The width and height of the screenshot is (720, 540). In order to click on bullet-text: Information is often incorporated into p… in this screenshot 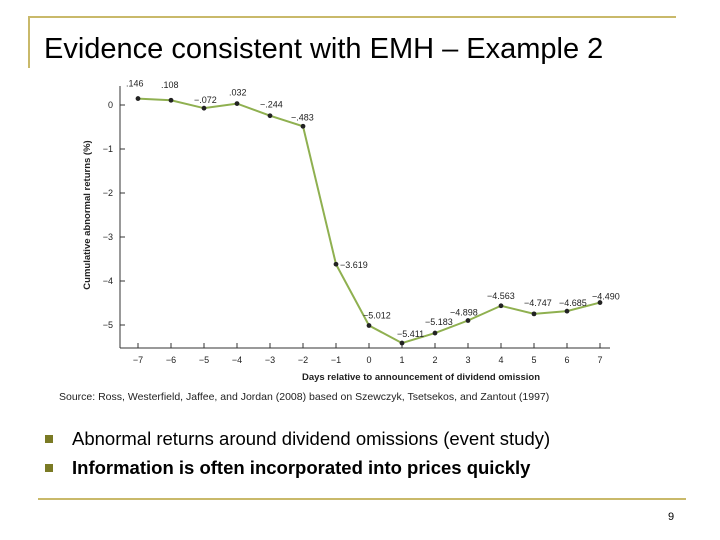, I will do `click(301, 467)`.